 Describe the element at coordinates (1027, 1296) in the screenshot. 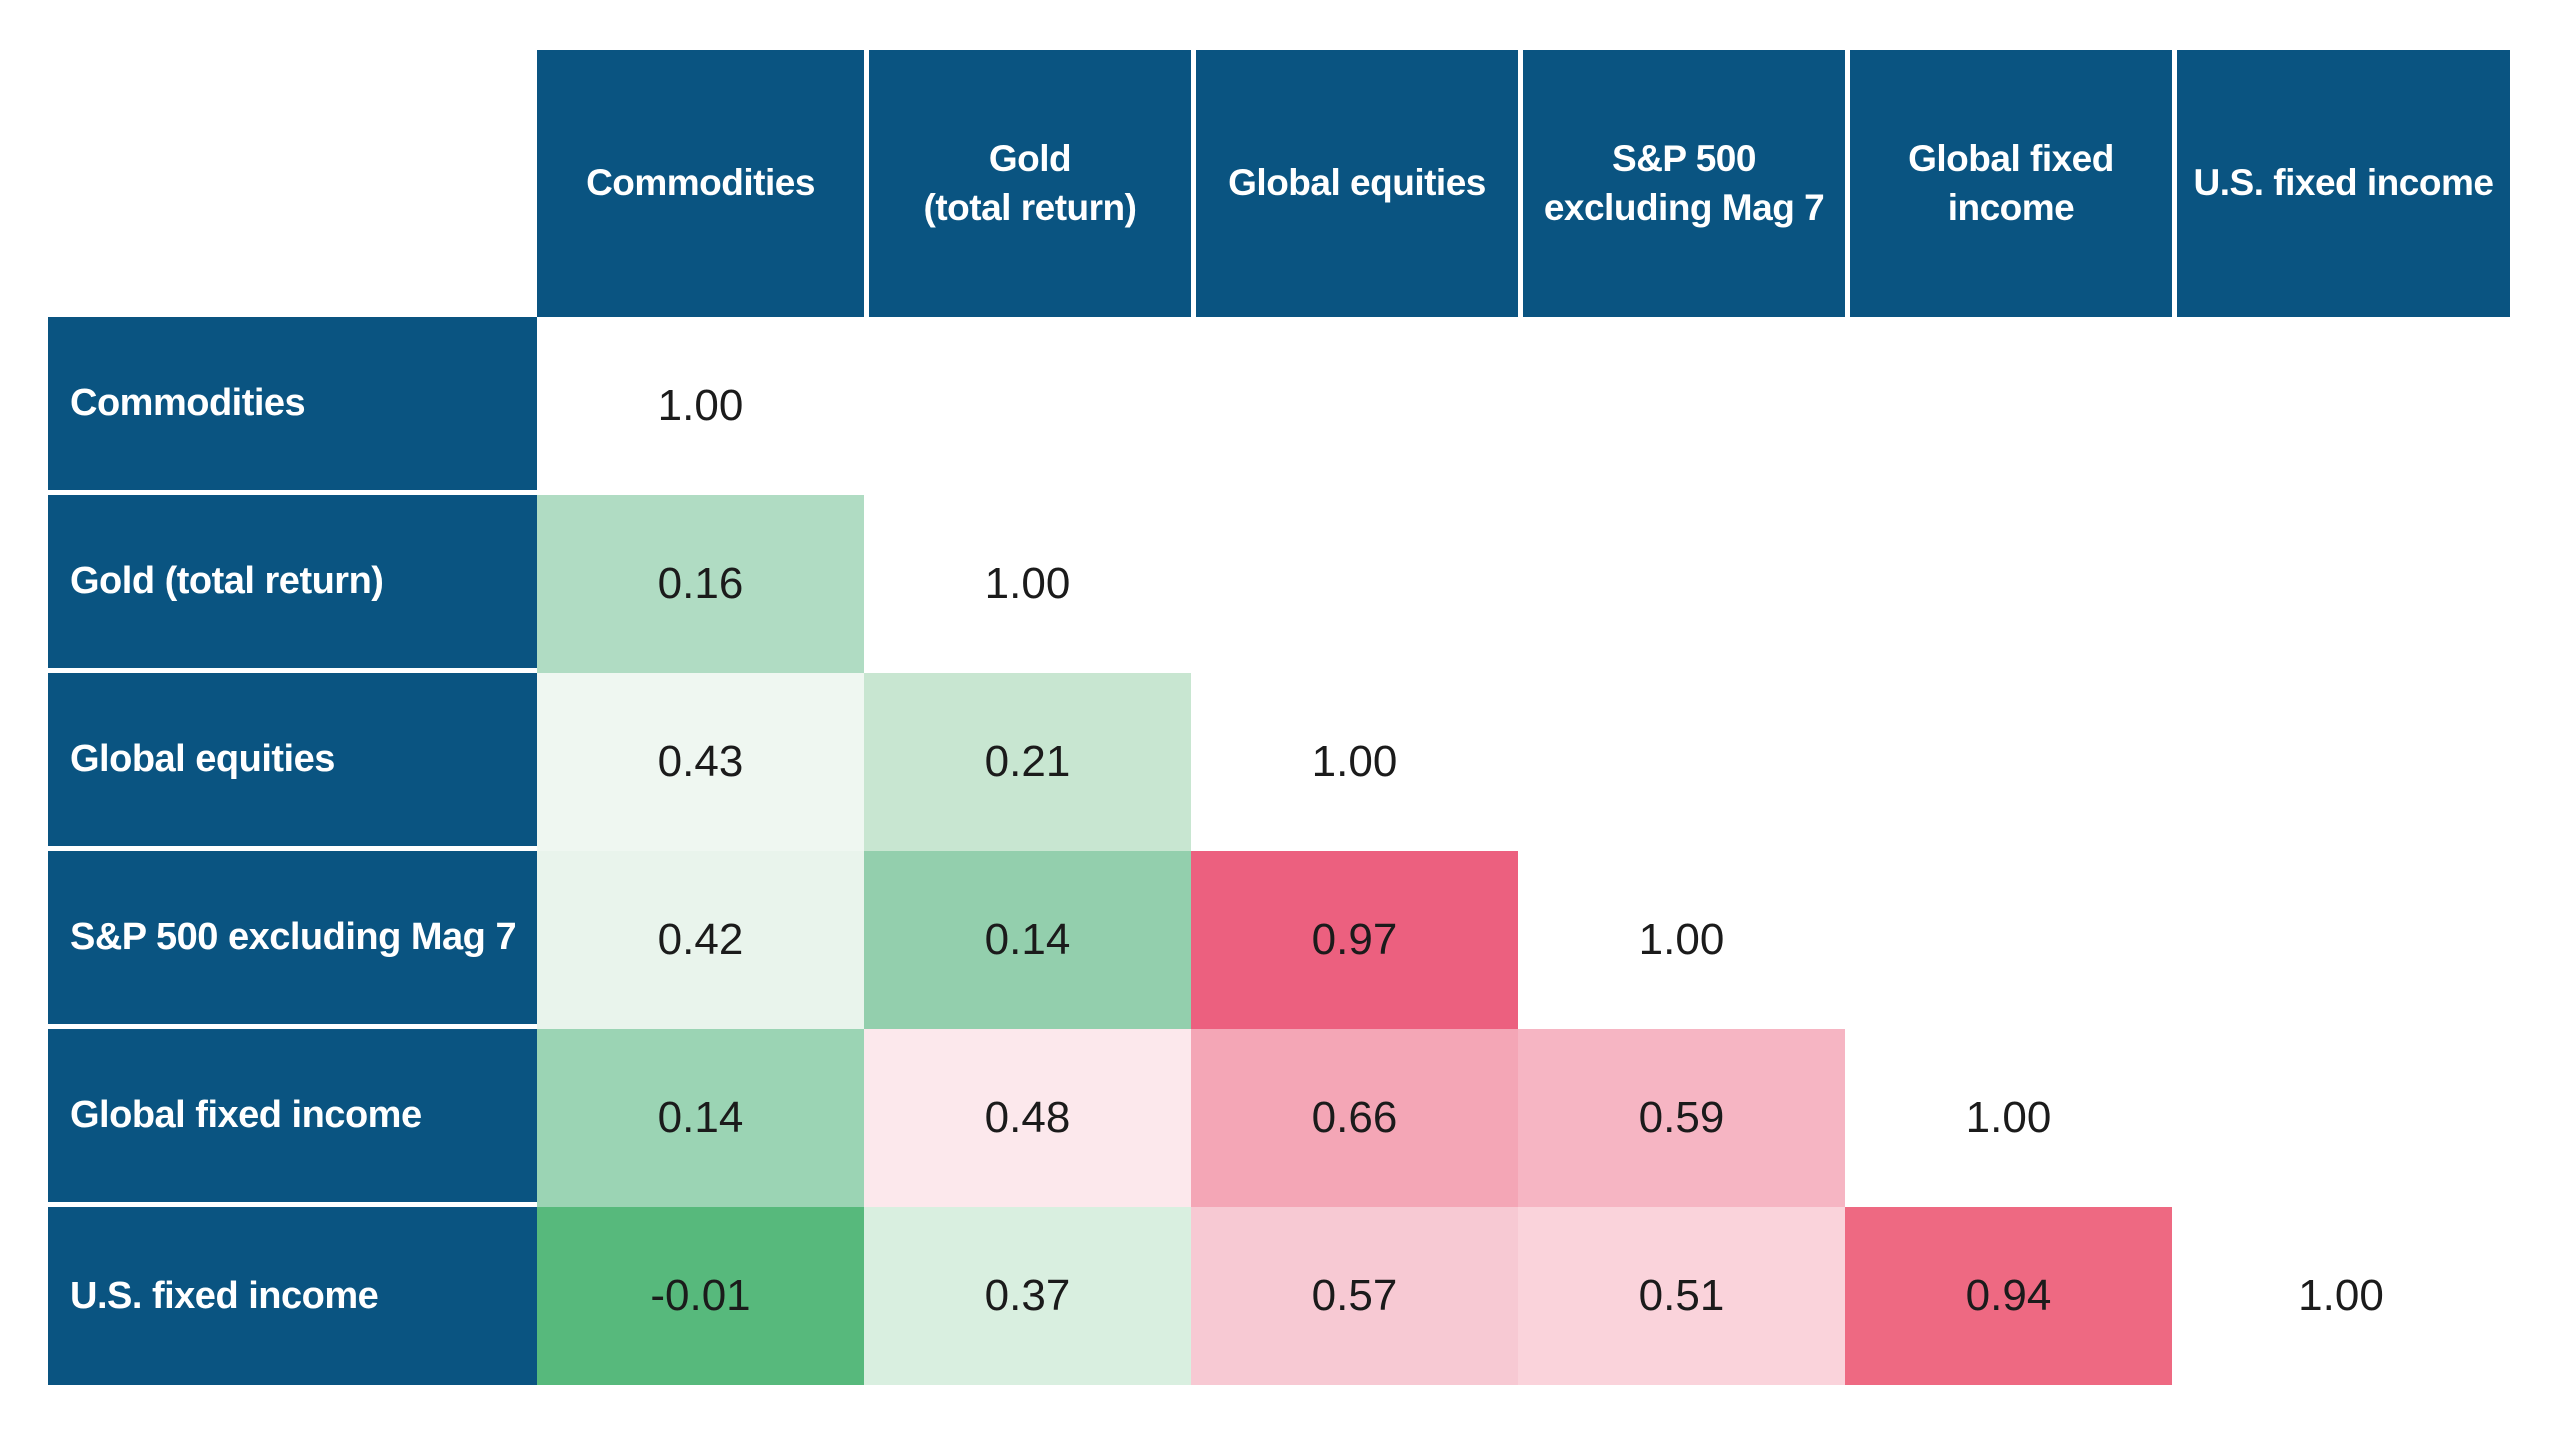

I see `matrix-cell: 0.37` at that location.